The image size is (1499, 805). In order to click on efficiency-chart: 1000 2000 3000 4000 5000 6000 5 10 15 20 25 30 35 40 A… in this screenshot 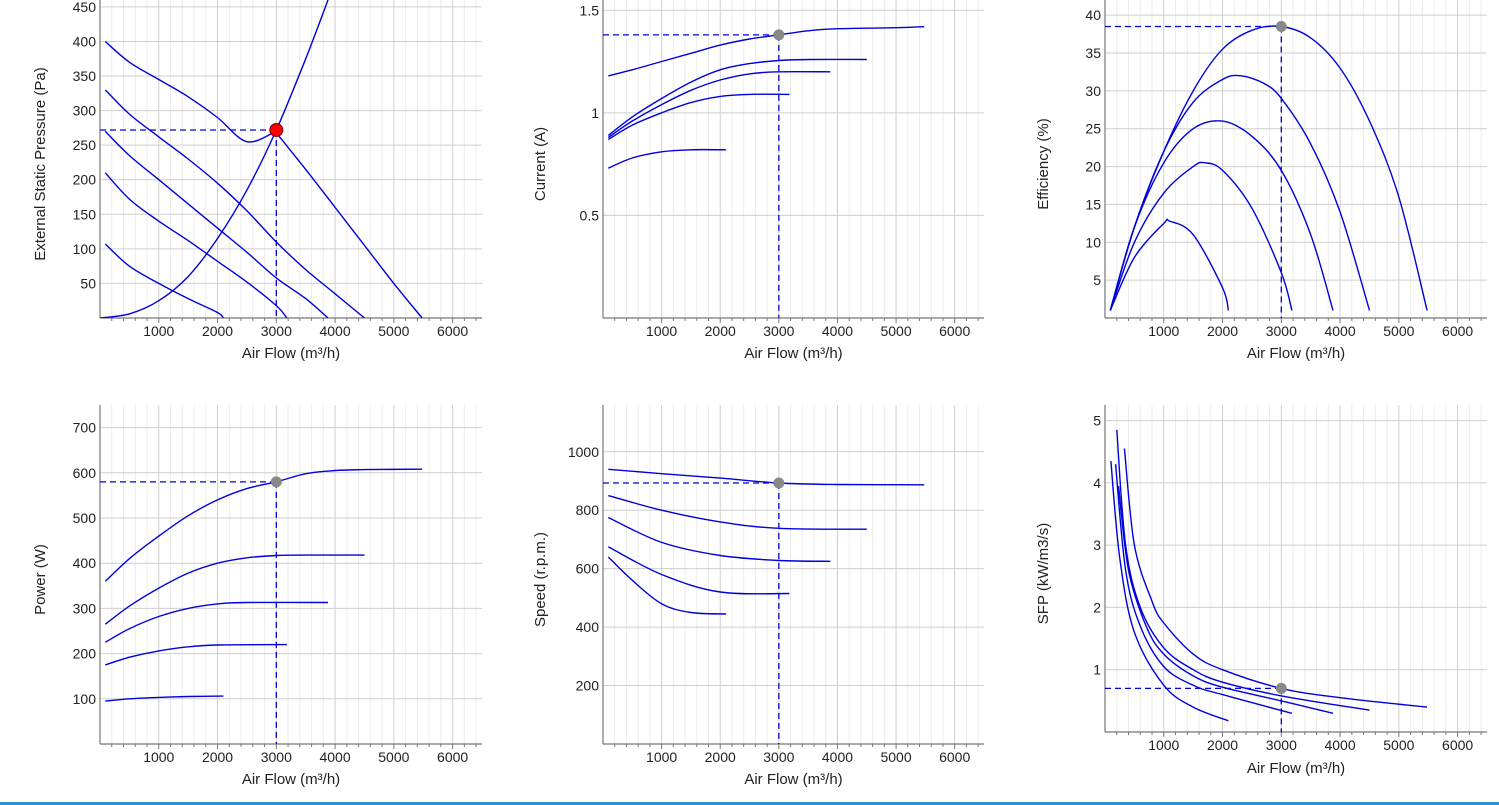, I will do `click(1261, 181)`.